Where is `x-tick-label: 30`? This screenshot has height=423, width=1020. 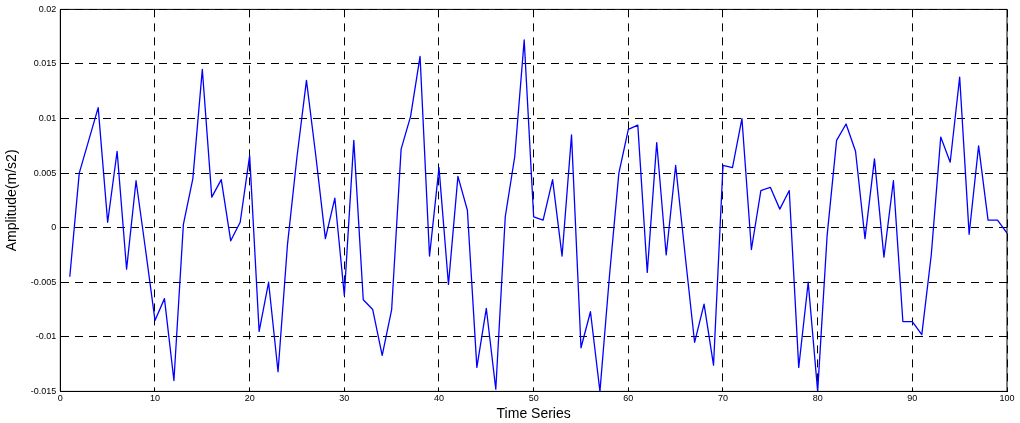
x-tick-label: 30 is located at coordinates (344, 398).